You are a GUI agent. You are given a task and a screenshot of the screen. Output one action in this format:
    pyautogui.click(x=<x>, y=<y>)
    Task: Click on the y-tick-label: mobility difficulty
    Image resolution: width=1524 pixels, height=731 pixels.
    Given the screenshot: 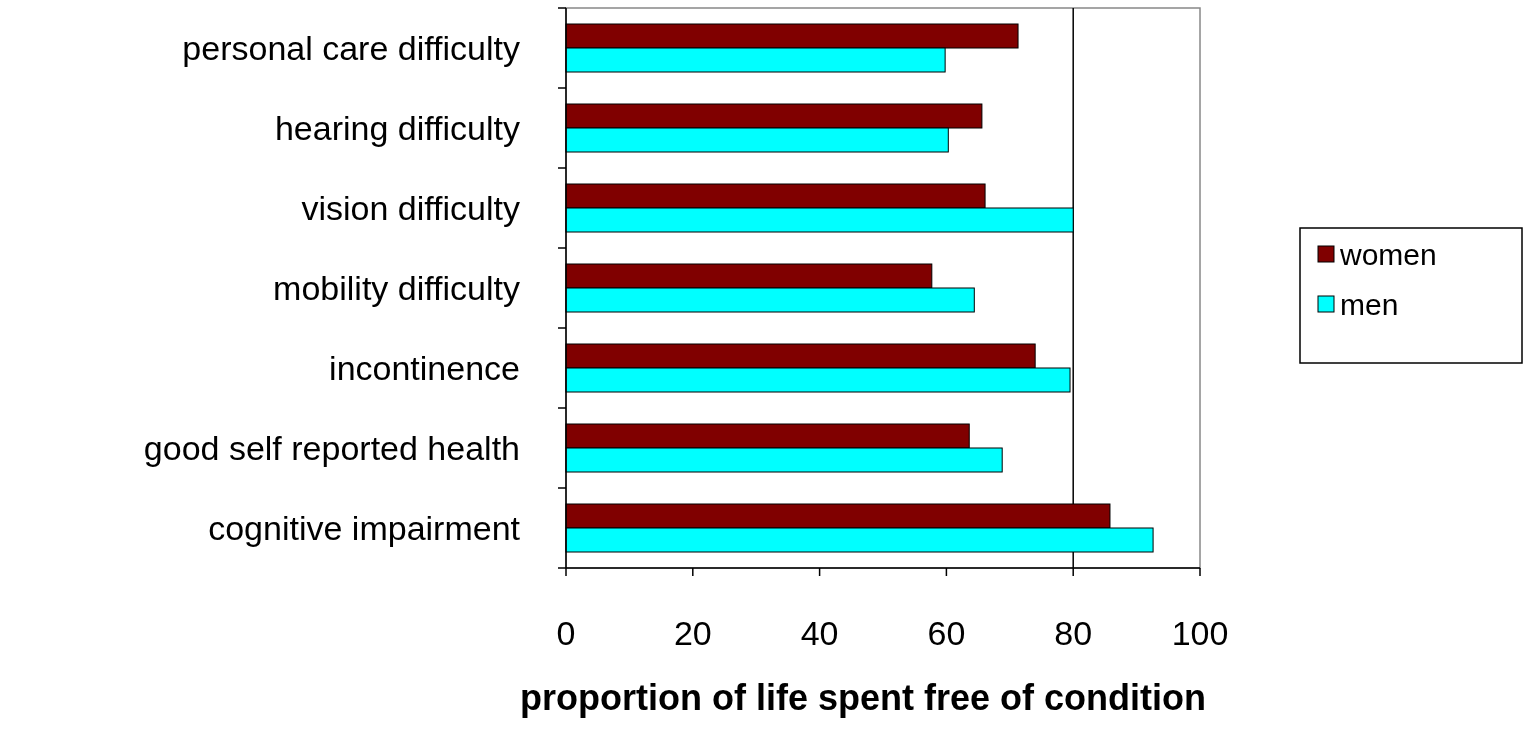 What is the action you would take?
    pyautogui.click(x=396, y=287)
    